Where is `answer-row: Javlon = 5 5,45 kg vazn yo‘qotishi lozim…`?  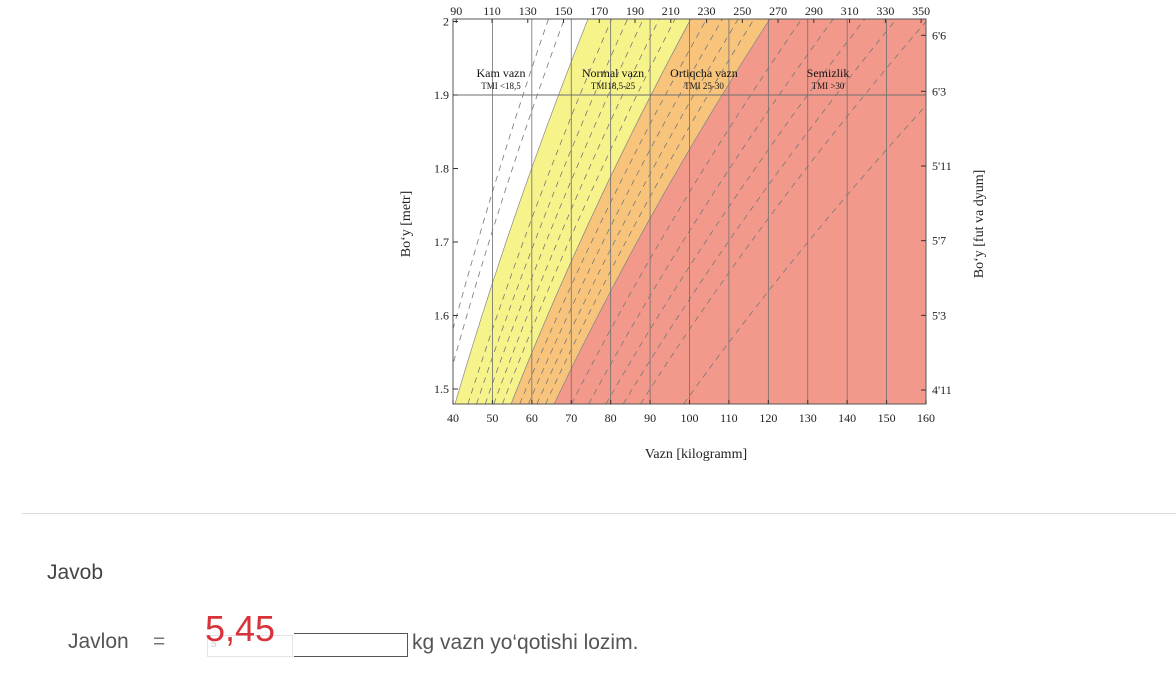 answer-row: Javlon = 5 5,45 kg vazn yo‘qotishi lozim… is located at coordinates (418, 636).